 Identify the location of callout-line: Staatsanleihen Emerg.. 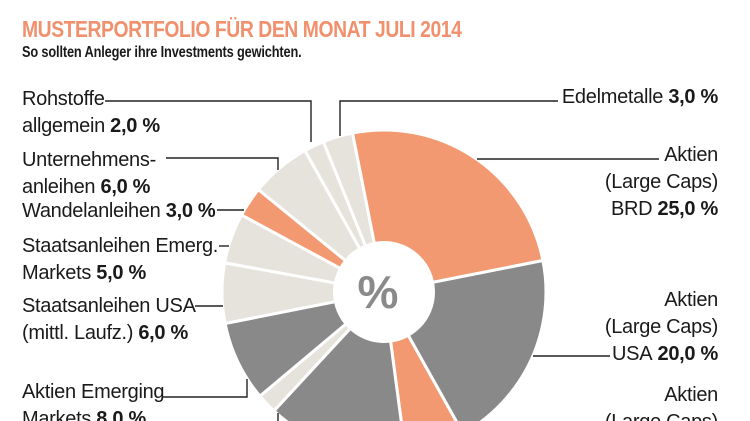
(120, 246).